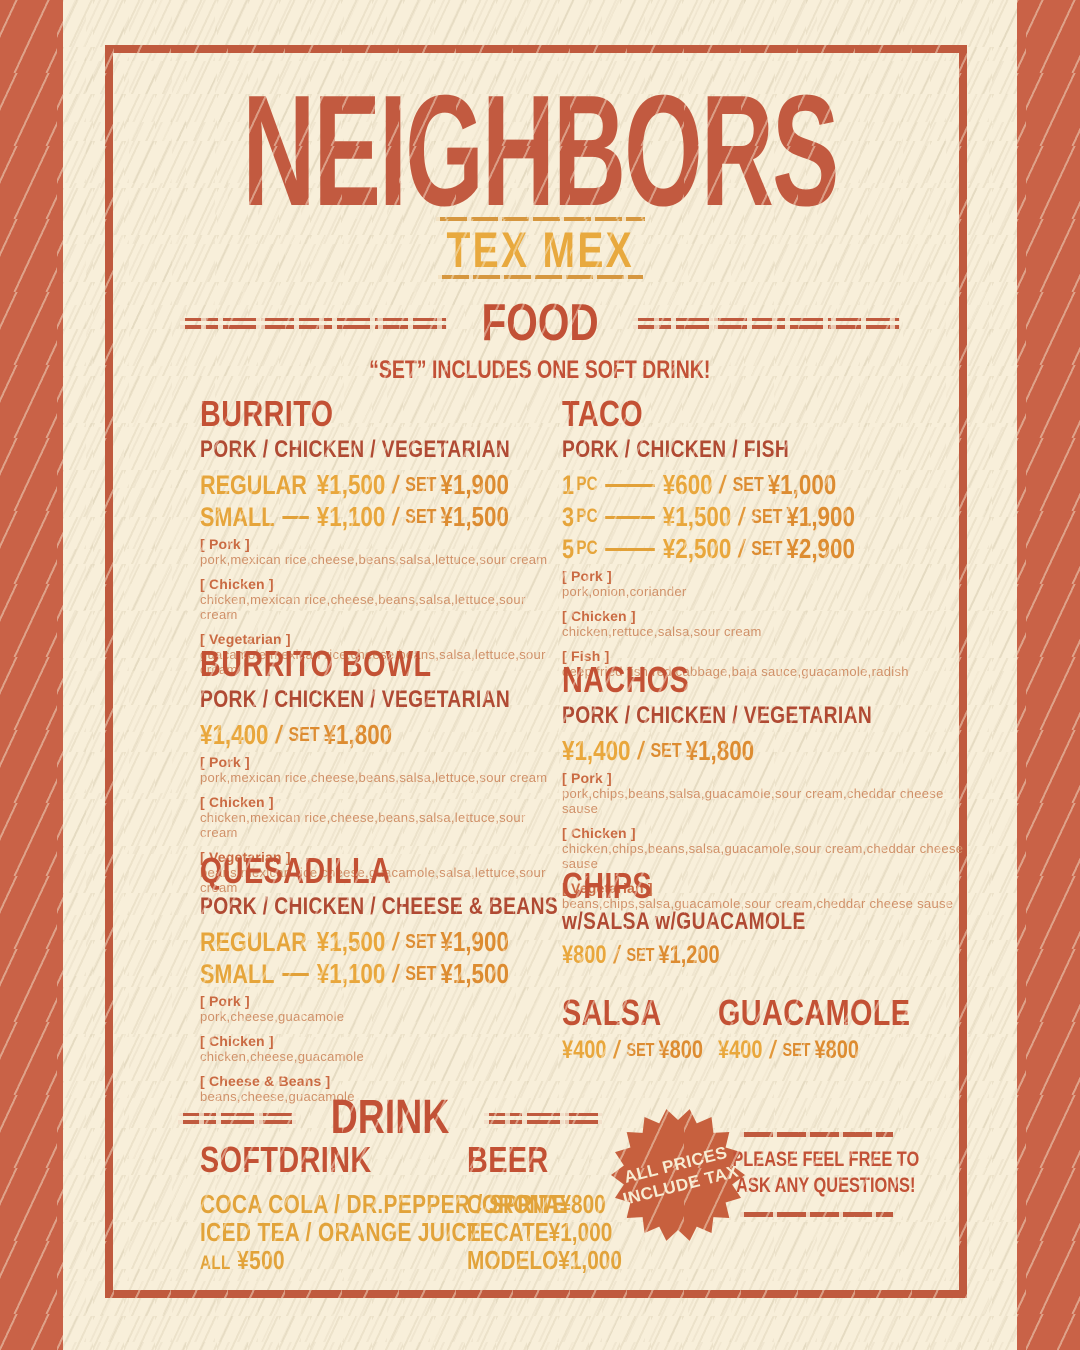 This screenshot has height=1350, width=1080. I want to click on beer-name: TECATE, so click(508, 1232).